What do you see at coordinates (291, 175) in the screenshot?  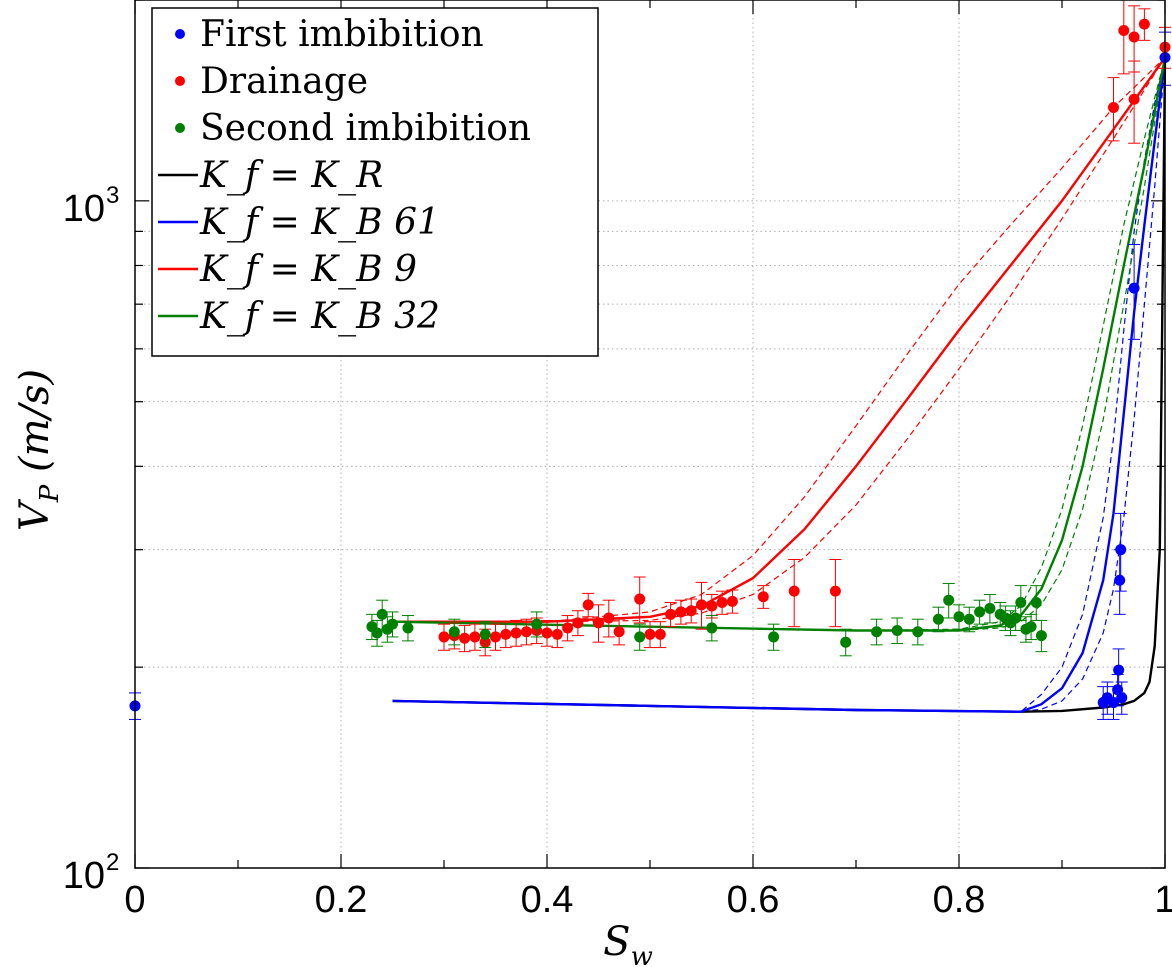 I see `legend-label: K_f = K_R` at bounding box center [291, 175].